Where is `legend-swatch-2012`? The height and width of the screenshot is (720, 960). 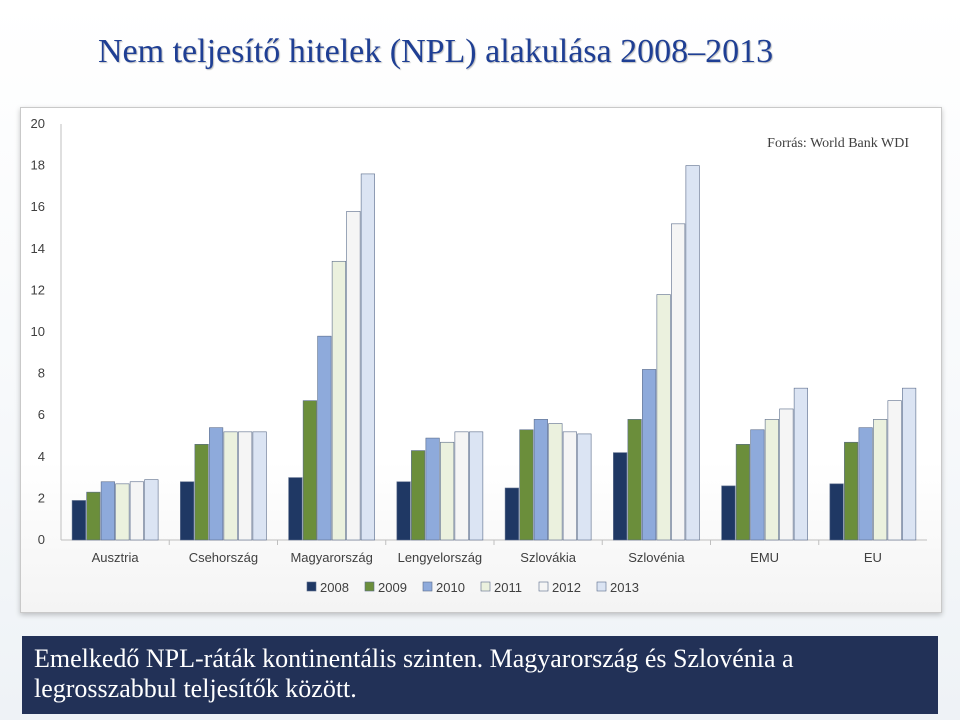 legend-swatch-2012 is located at coordinates (543, 586).